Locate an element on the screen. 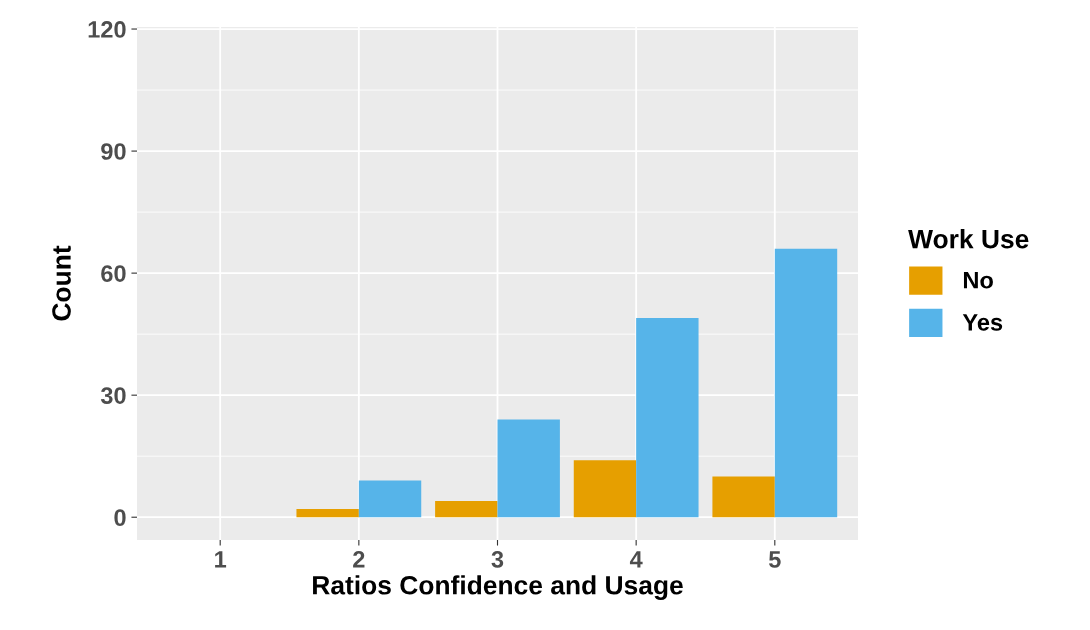  y-tick-label: 120 is located at coordinates (107, 29).